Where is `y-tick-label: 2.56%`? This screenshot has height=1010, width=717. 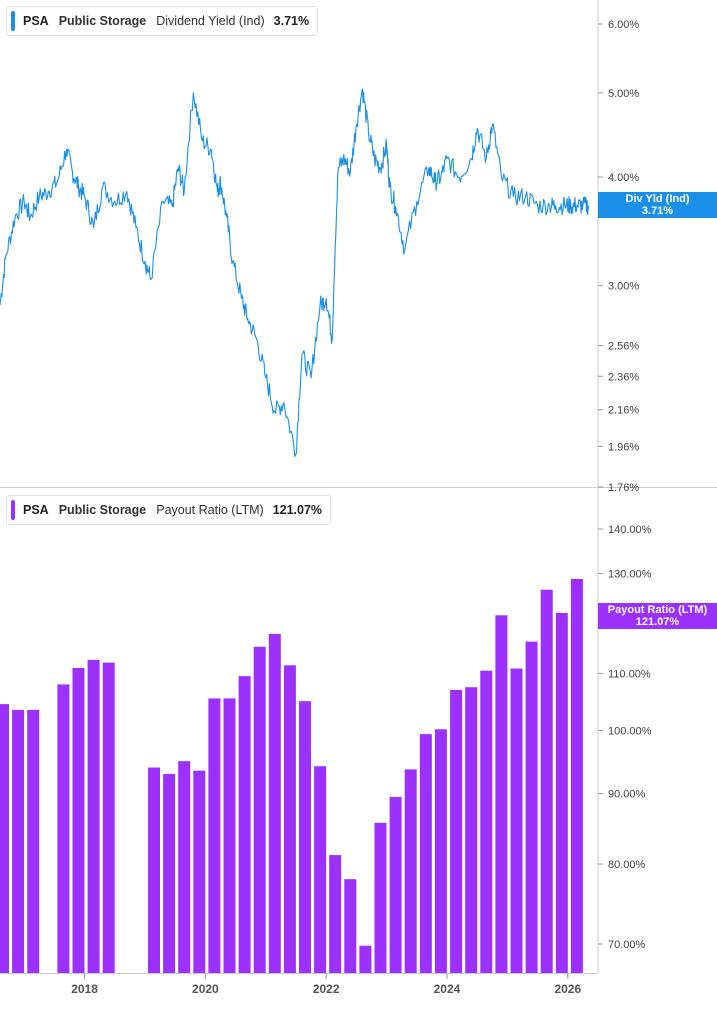 y-tick-label: 2.56% is located at coordinates (623, 347).